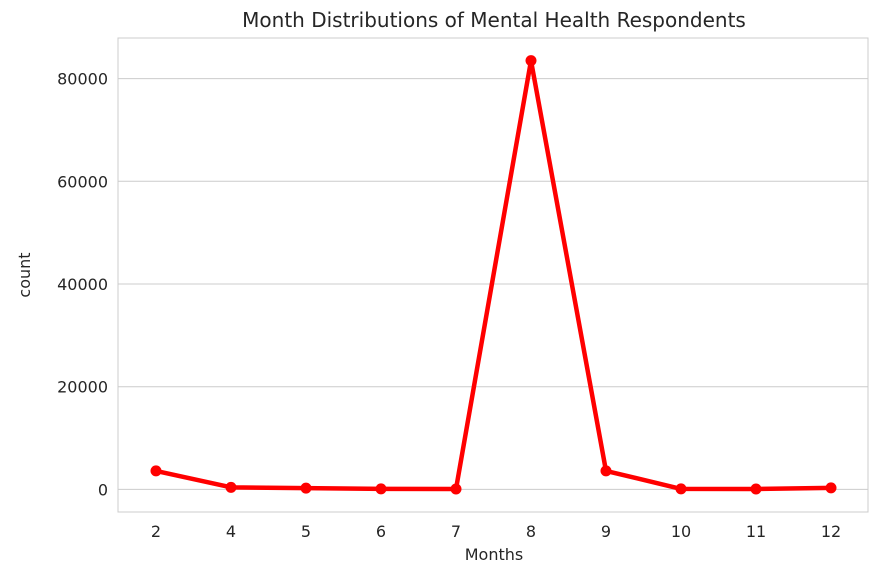 This screenshot has width=884, height=579. What do you see at coordinates (82, 181) in the screenshot?
I see `y-tick-label: 60000` at bounding box center [82, 181].